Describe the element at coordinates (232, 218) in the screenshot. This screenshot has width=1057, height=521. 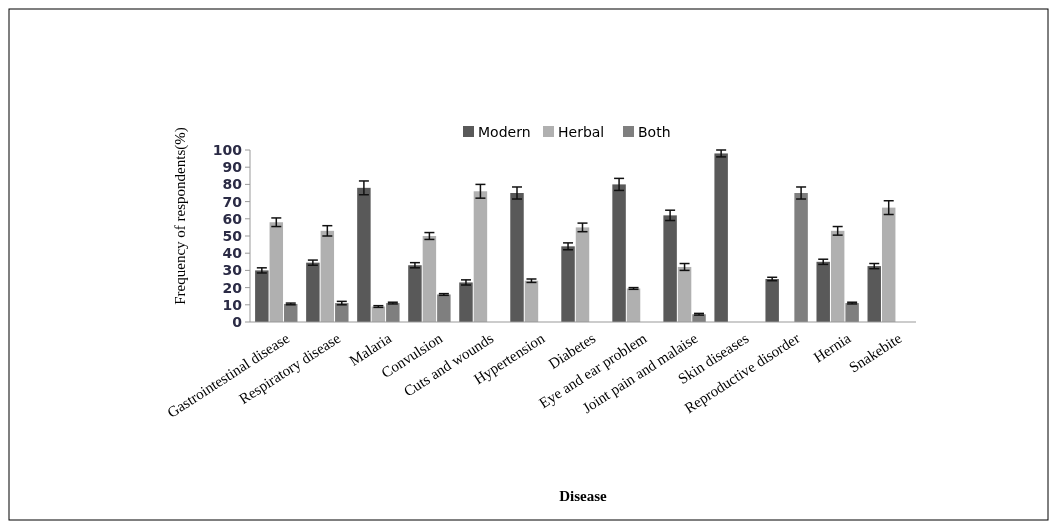
I see `y-tick-label: 60` at that location.